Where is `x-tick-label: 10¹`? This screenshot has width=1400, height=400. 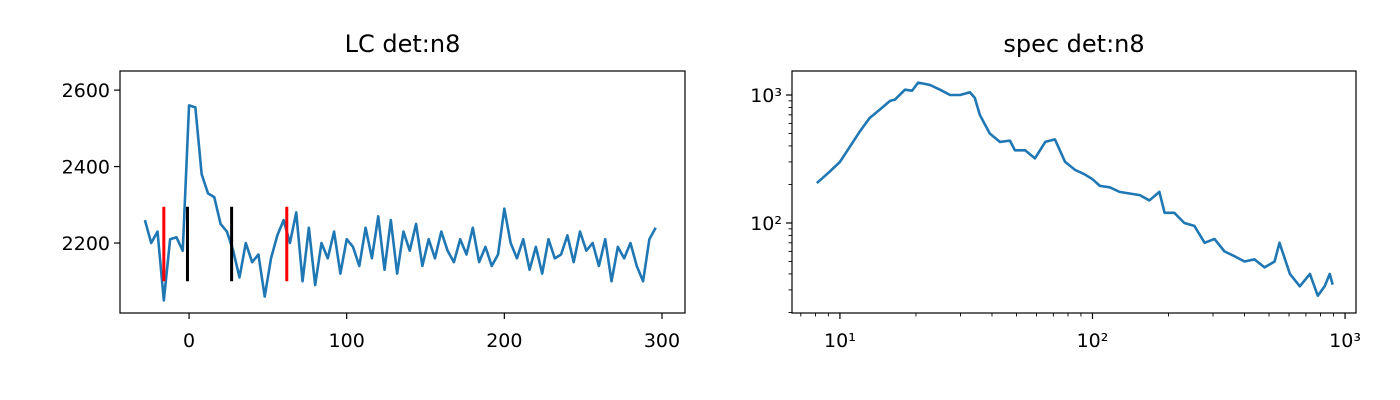 x-tick-label: 10¹ is located at coordinates (840, 341).